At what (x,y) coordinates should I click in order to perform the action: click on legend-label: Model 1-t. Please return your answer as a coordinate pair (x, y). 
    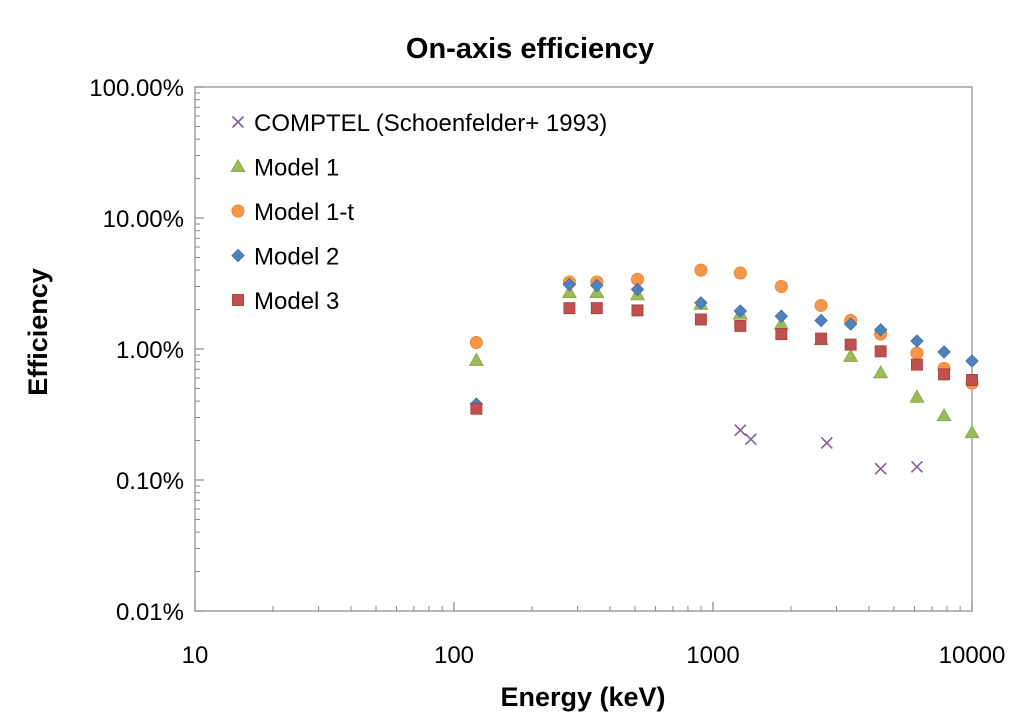
    Looking at the image, I should click on (304, 212).